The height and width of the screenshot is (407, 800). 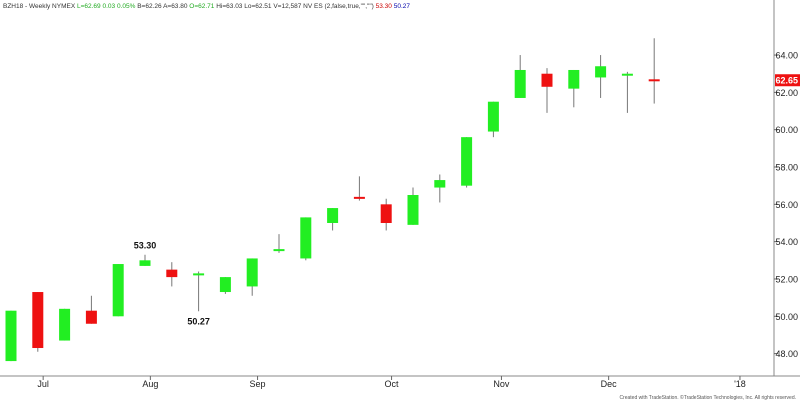 I want to click on header-period: Weekly, so click(x=40, y=6).